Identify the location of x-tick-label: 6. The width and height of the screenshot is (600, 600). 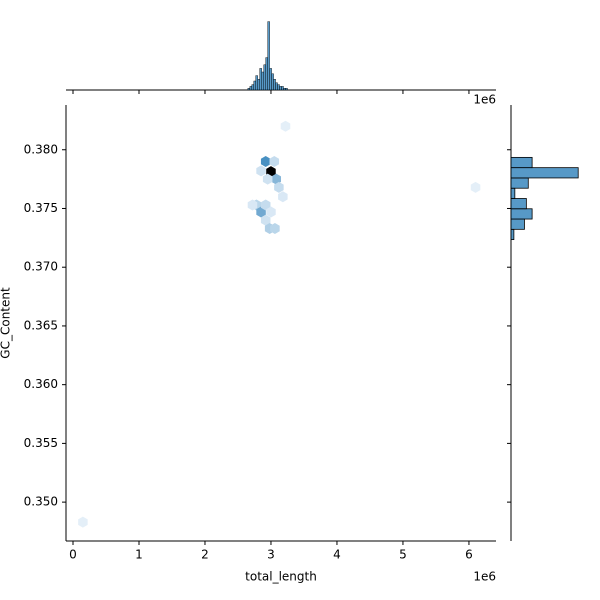
(469, 555).